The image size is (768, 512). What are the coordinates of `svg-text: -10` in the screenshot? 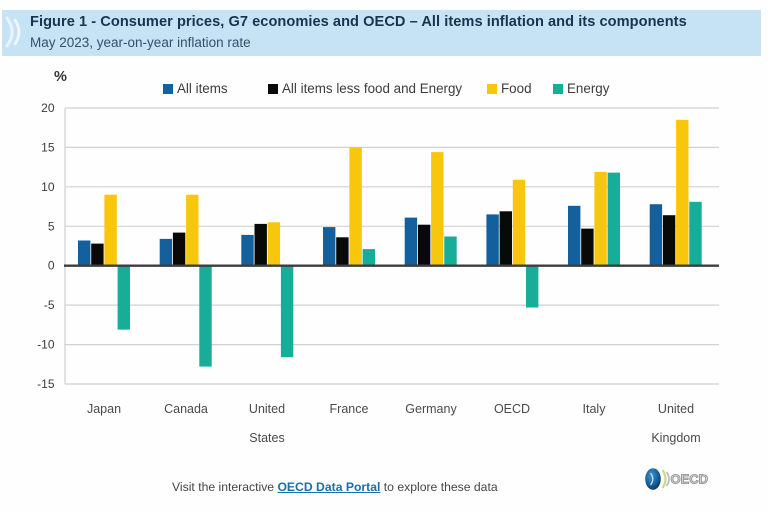 It's located at (46, 345).